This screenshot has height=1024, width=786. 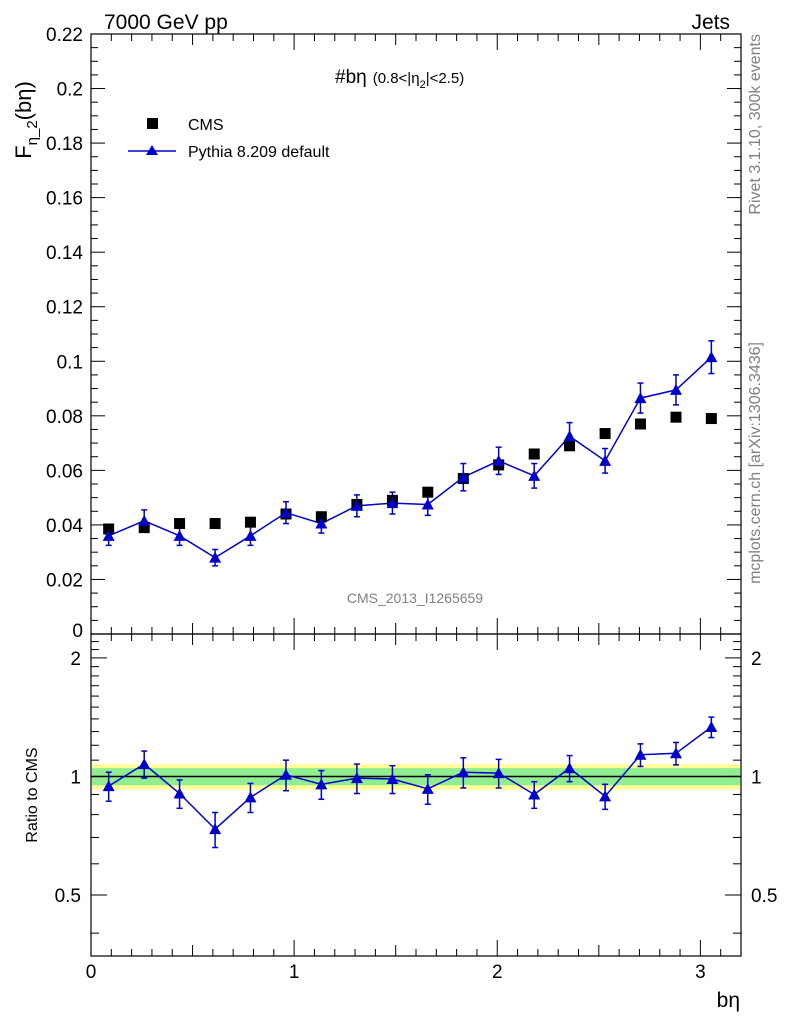 What do you see at coordinates (497, 972) in the screenshot?
I see `x-tick-label: 2` at bounding box center [497, 972].